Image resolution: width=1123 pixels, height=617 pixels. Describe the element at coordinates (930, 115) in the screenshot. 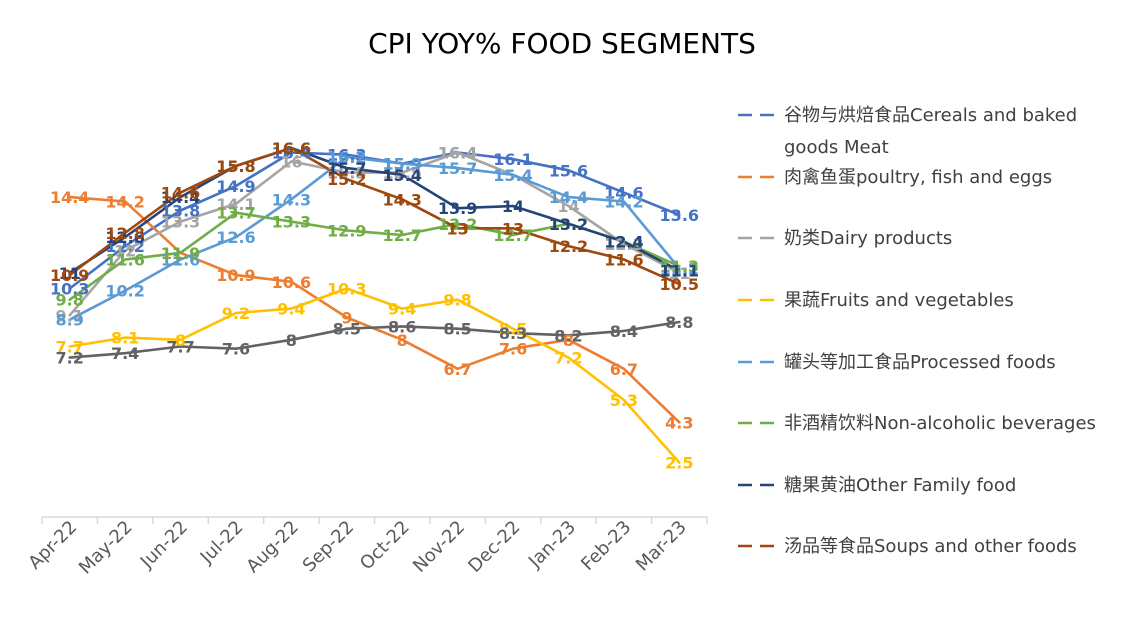

I see `legend-label: 谷物与烘焙食品Cereals and baked` at that location.